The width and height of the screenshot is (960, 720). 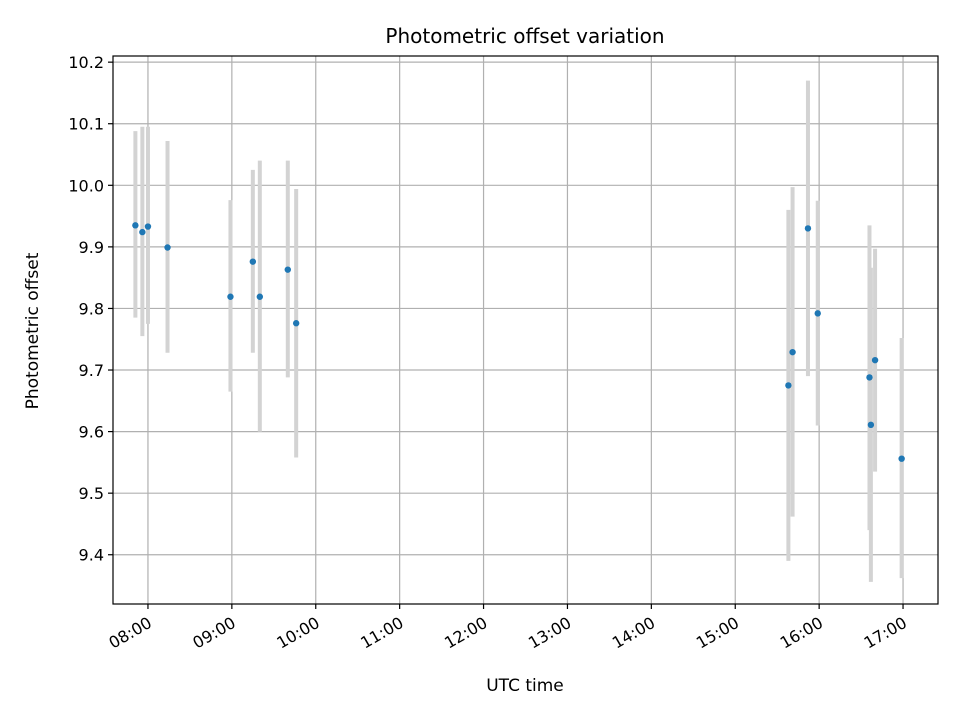 I want to click on y-tick-label: 10.2, so click(x=86, y=62).